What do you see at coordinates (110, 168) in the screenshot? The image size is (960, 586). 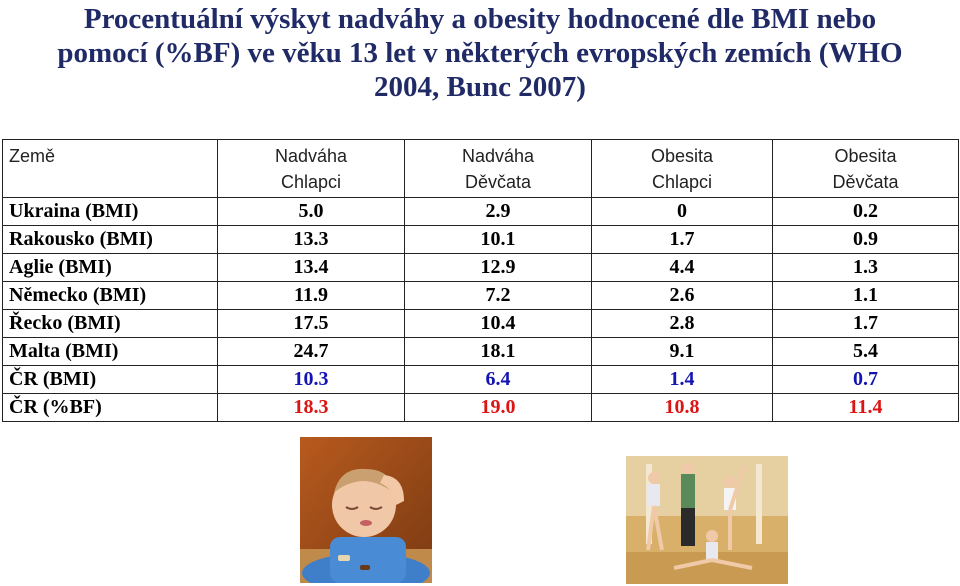 I see `header-country: Země` at bounding box center [110, 168].